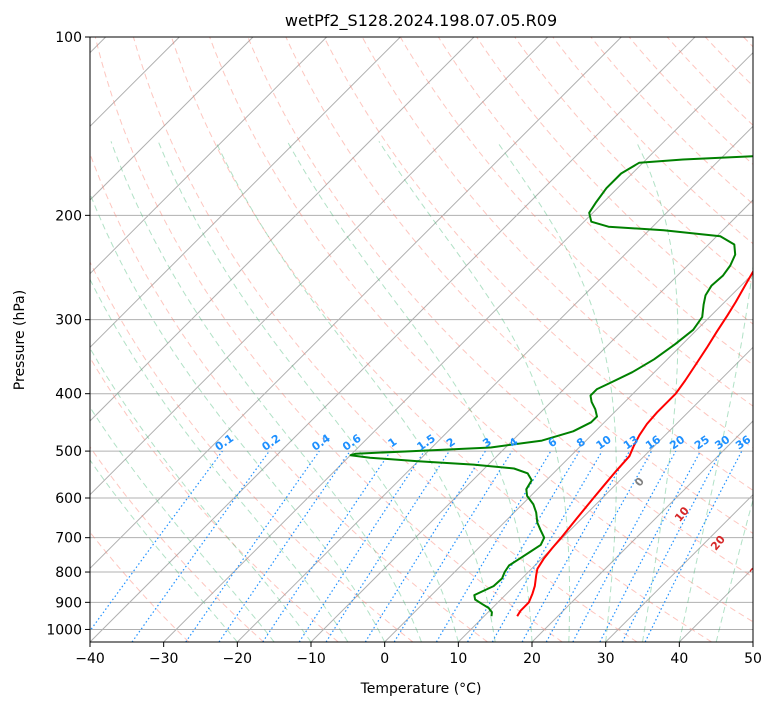  I want to click on y-tick-label: 400, so click(68, 395).